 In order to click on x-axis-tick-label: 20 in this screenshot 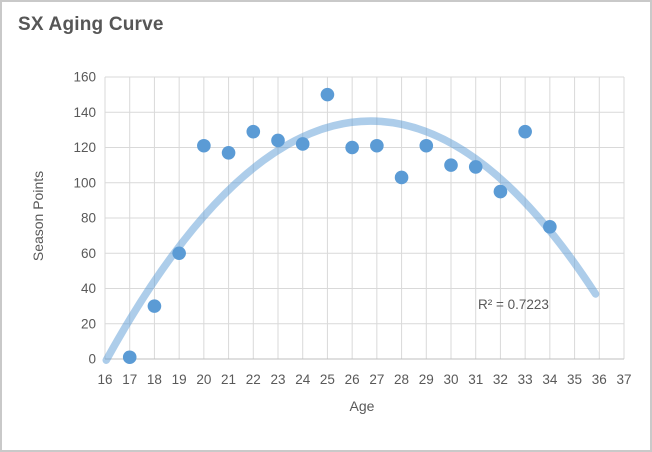, I will do `click(203, 379)`.